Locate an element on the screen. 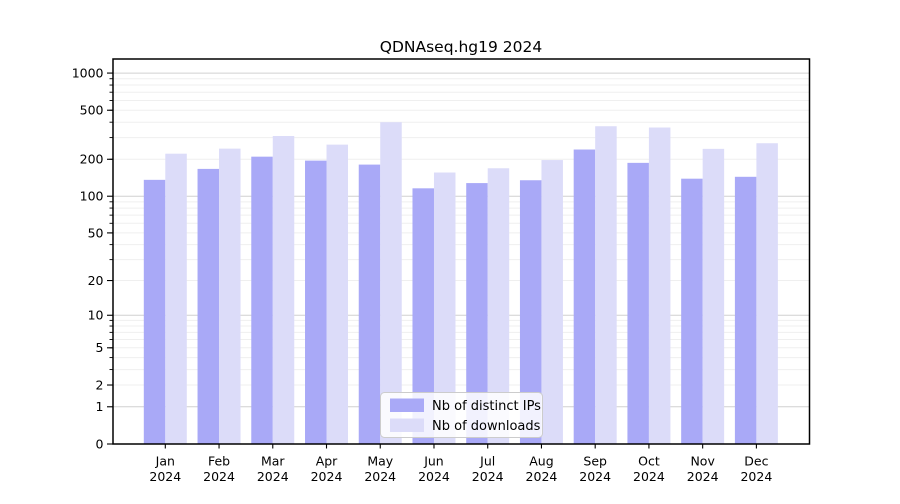  bar-ips-jan is located at coordinates (154, 311).